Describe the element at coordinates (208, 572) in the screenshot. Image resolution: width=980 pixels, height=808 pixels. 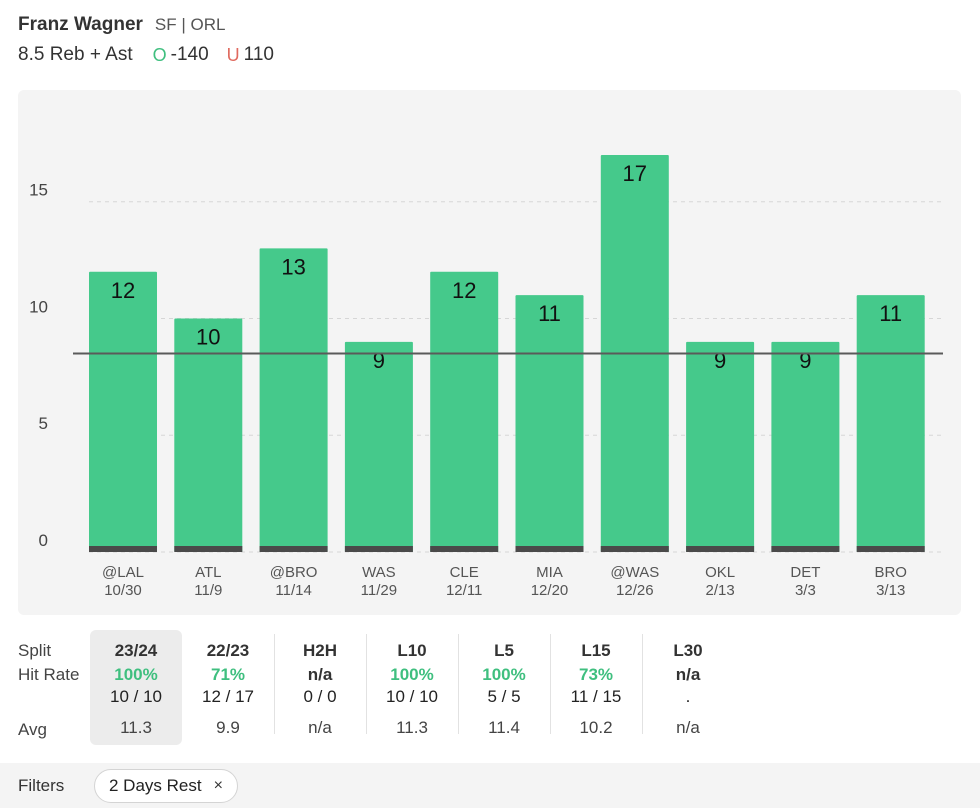
I see `x-tick-label: ATL` at that location.